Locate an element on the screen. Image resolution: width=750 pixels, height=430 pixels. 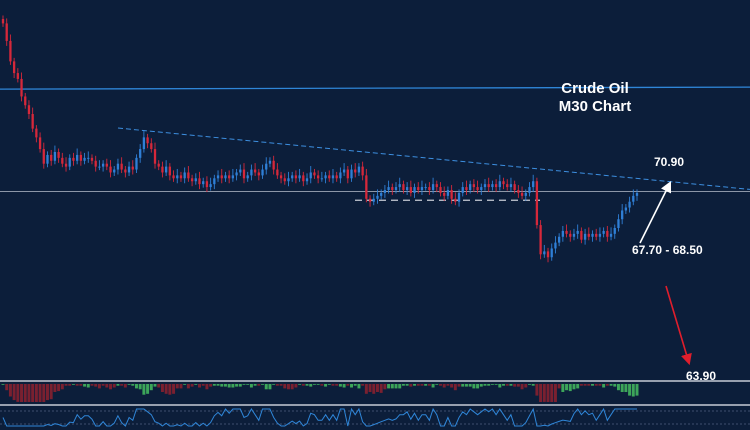
descending-trendline is located at coordinates (433, 158).